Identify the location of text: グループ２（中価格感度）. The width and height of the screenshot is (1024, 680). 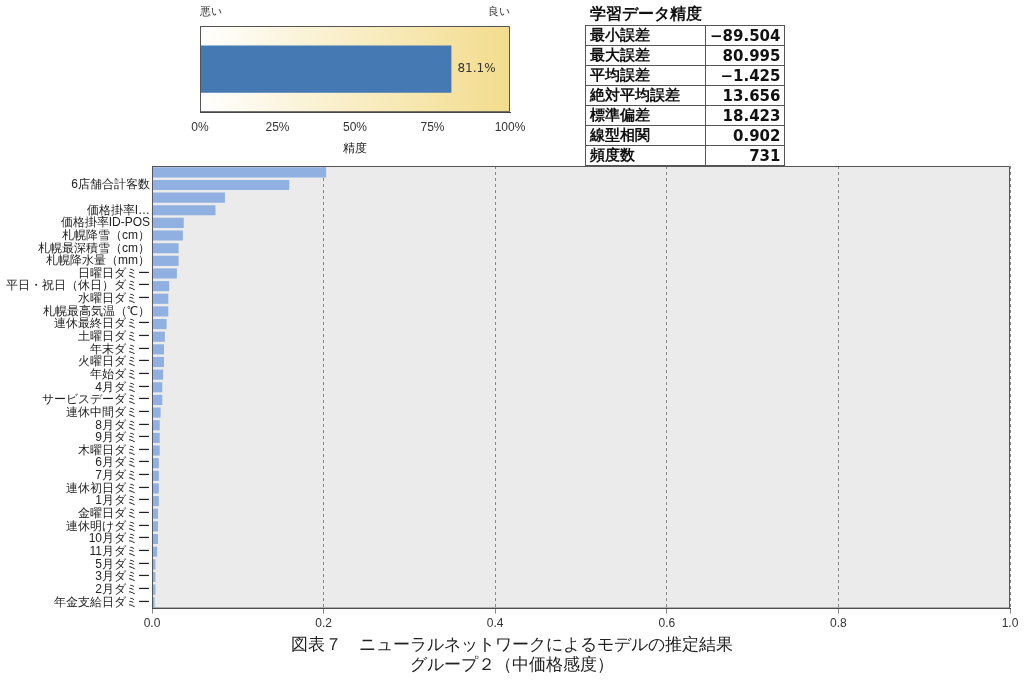
(512, 664).